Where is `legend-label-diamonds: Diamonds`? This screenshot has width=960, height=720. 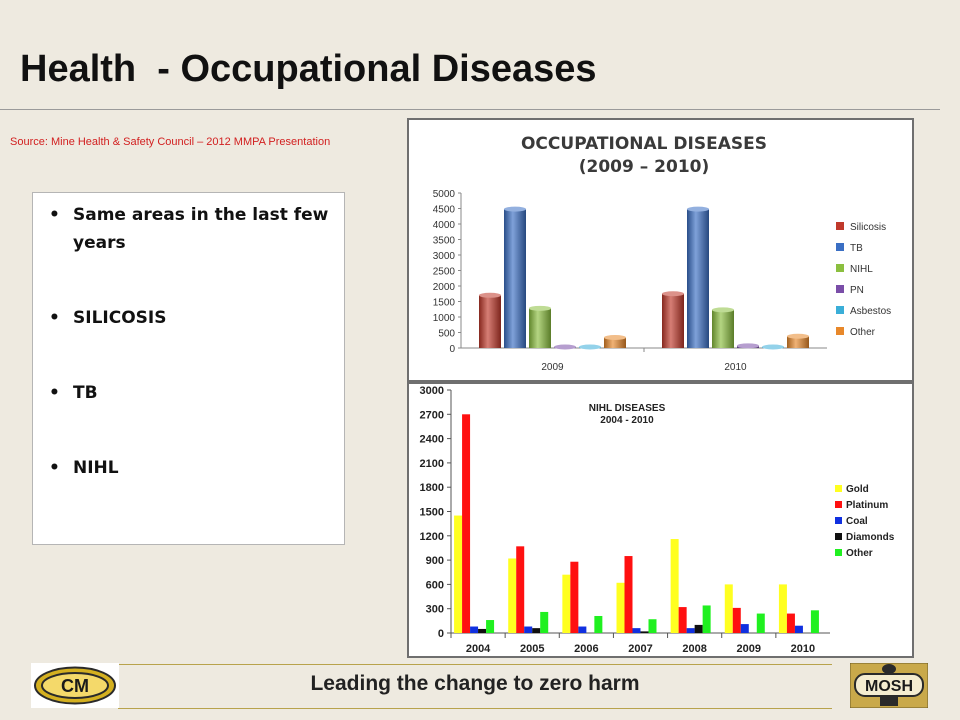
legend-label-diamonds: Diamonds is located at coordinates (870, 537).